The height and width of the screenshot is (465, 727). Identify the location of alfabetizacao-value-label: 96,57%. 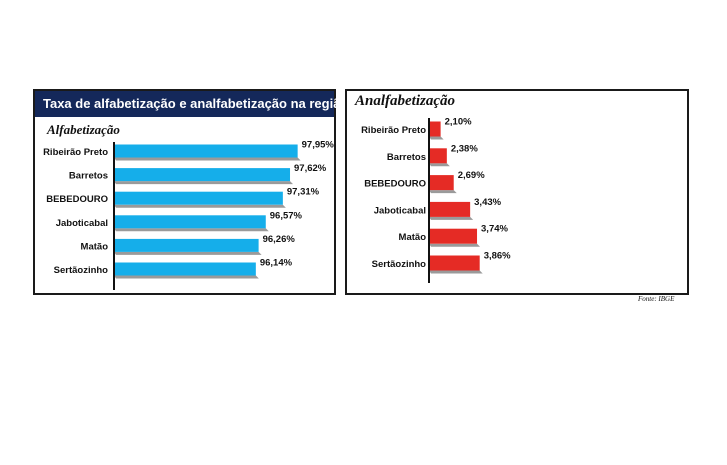
(286, 215).